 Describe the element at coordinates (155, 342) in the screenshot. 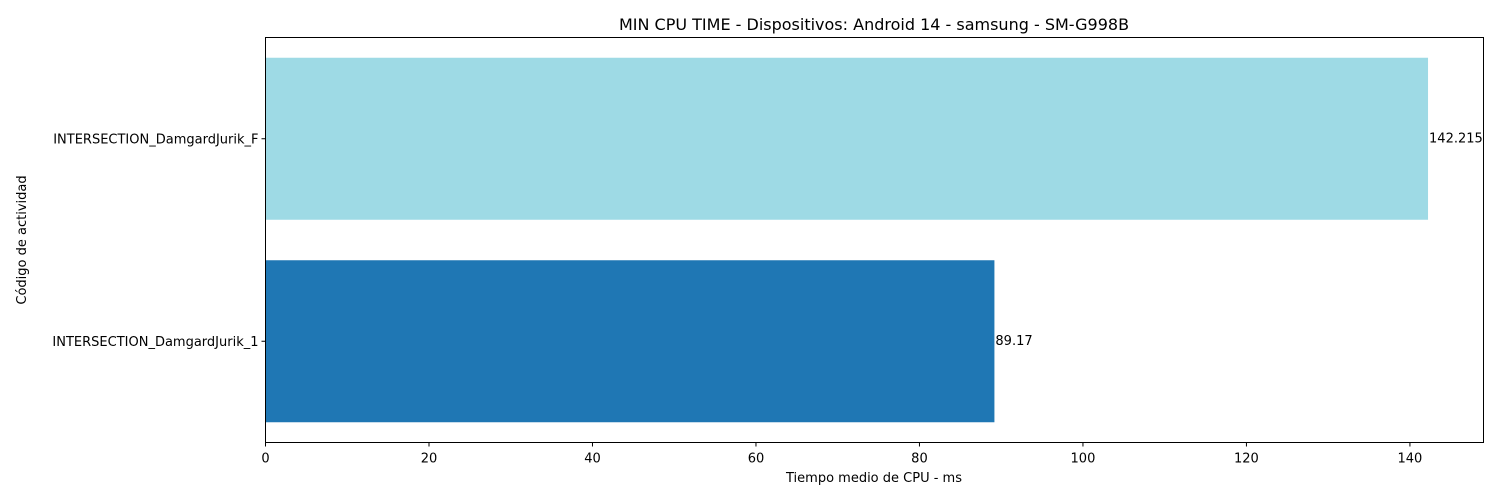

I see `y-tick-label: INTERSECTION_DamgardJurik_1` at that location.